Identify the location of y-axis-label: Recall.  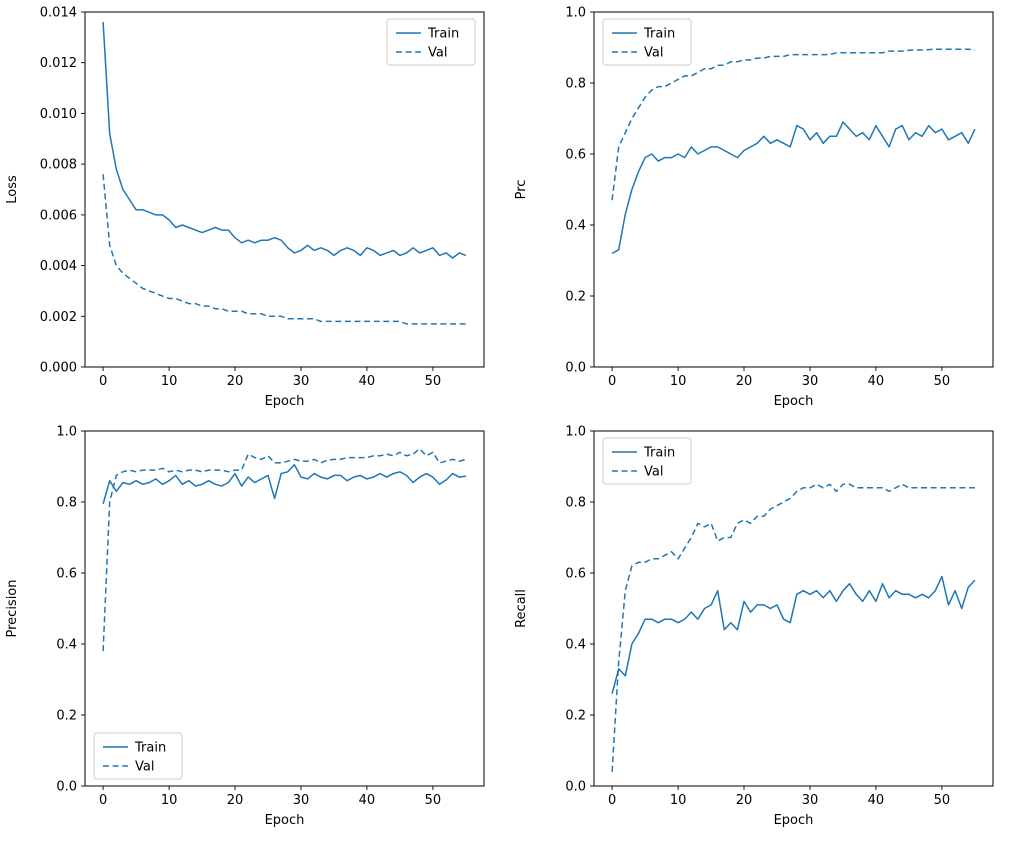
(521, 608).